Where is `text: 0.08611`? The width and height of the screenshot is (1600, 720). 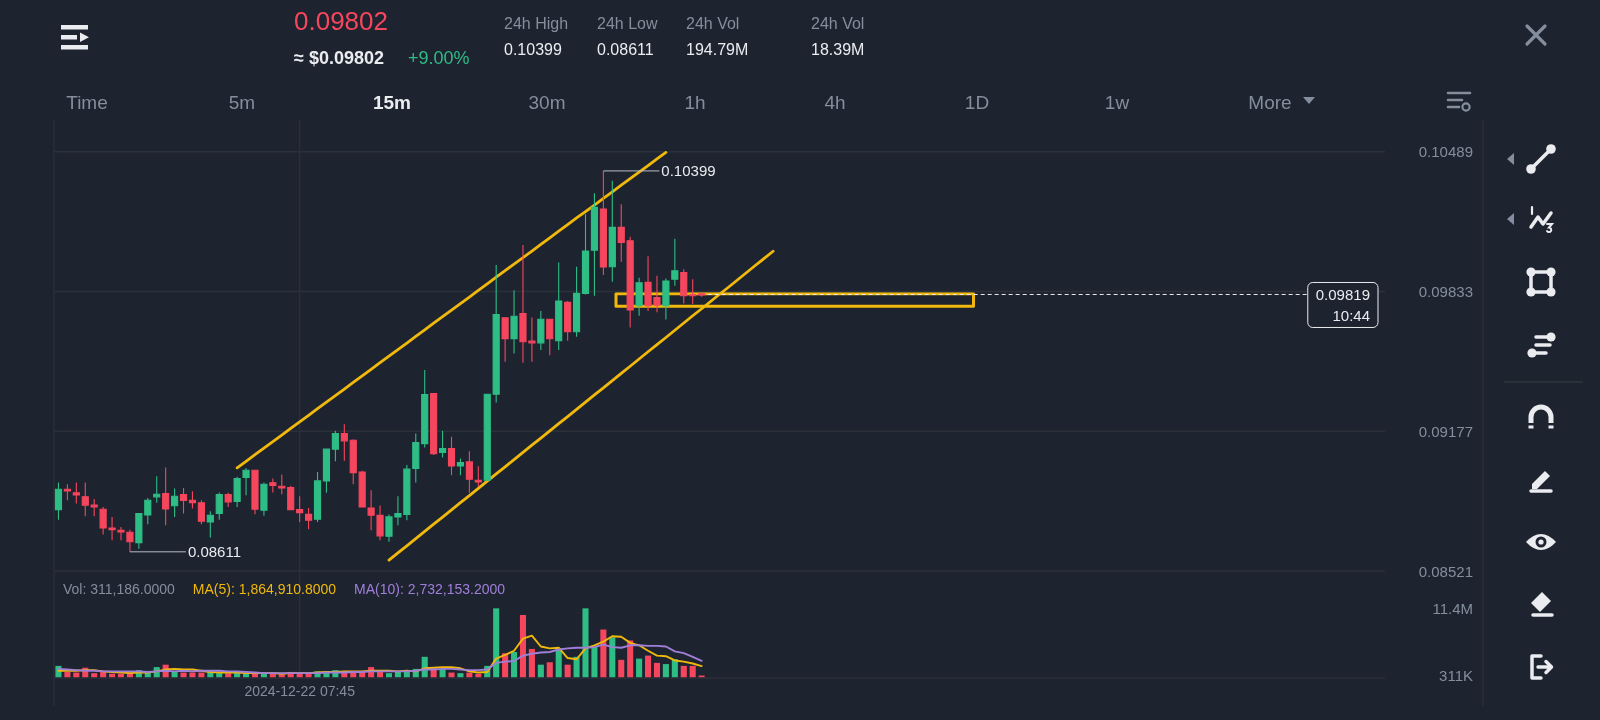 text: 0.08611 is located at coordinates (625, 49).